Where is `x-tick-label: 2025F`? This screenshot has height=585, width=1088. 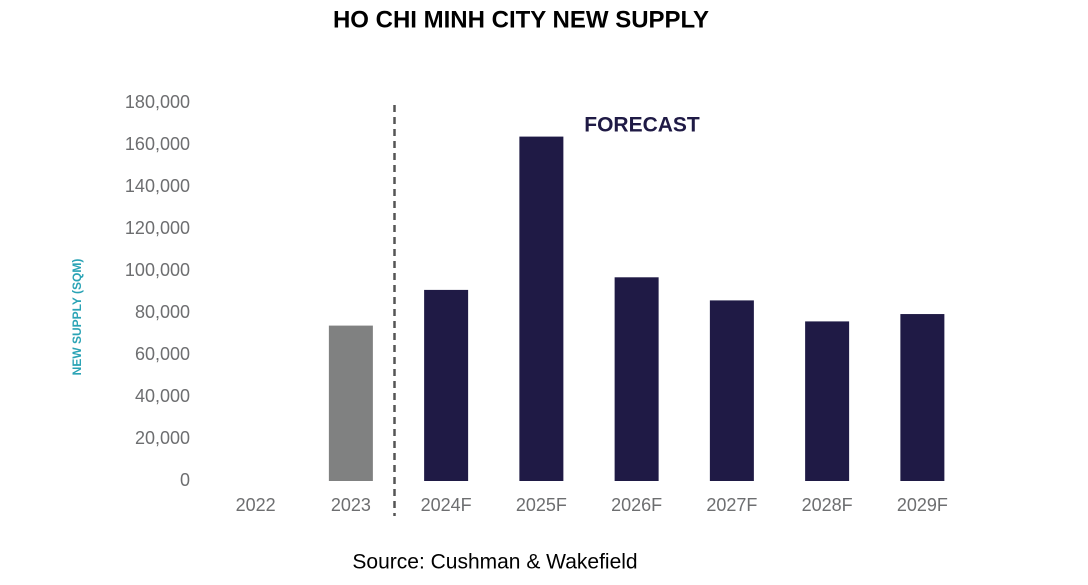 x-tick-label: 2025F is located at coordinates (541, 505).